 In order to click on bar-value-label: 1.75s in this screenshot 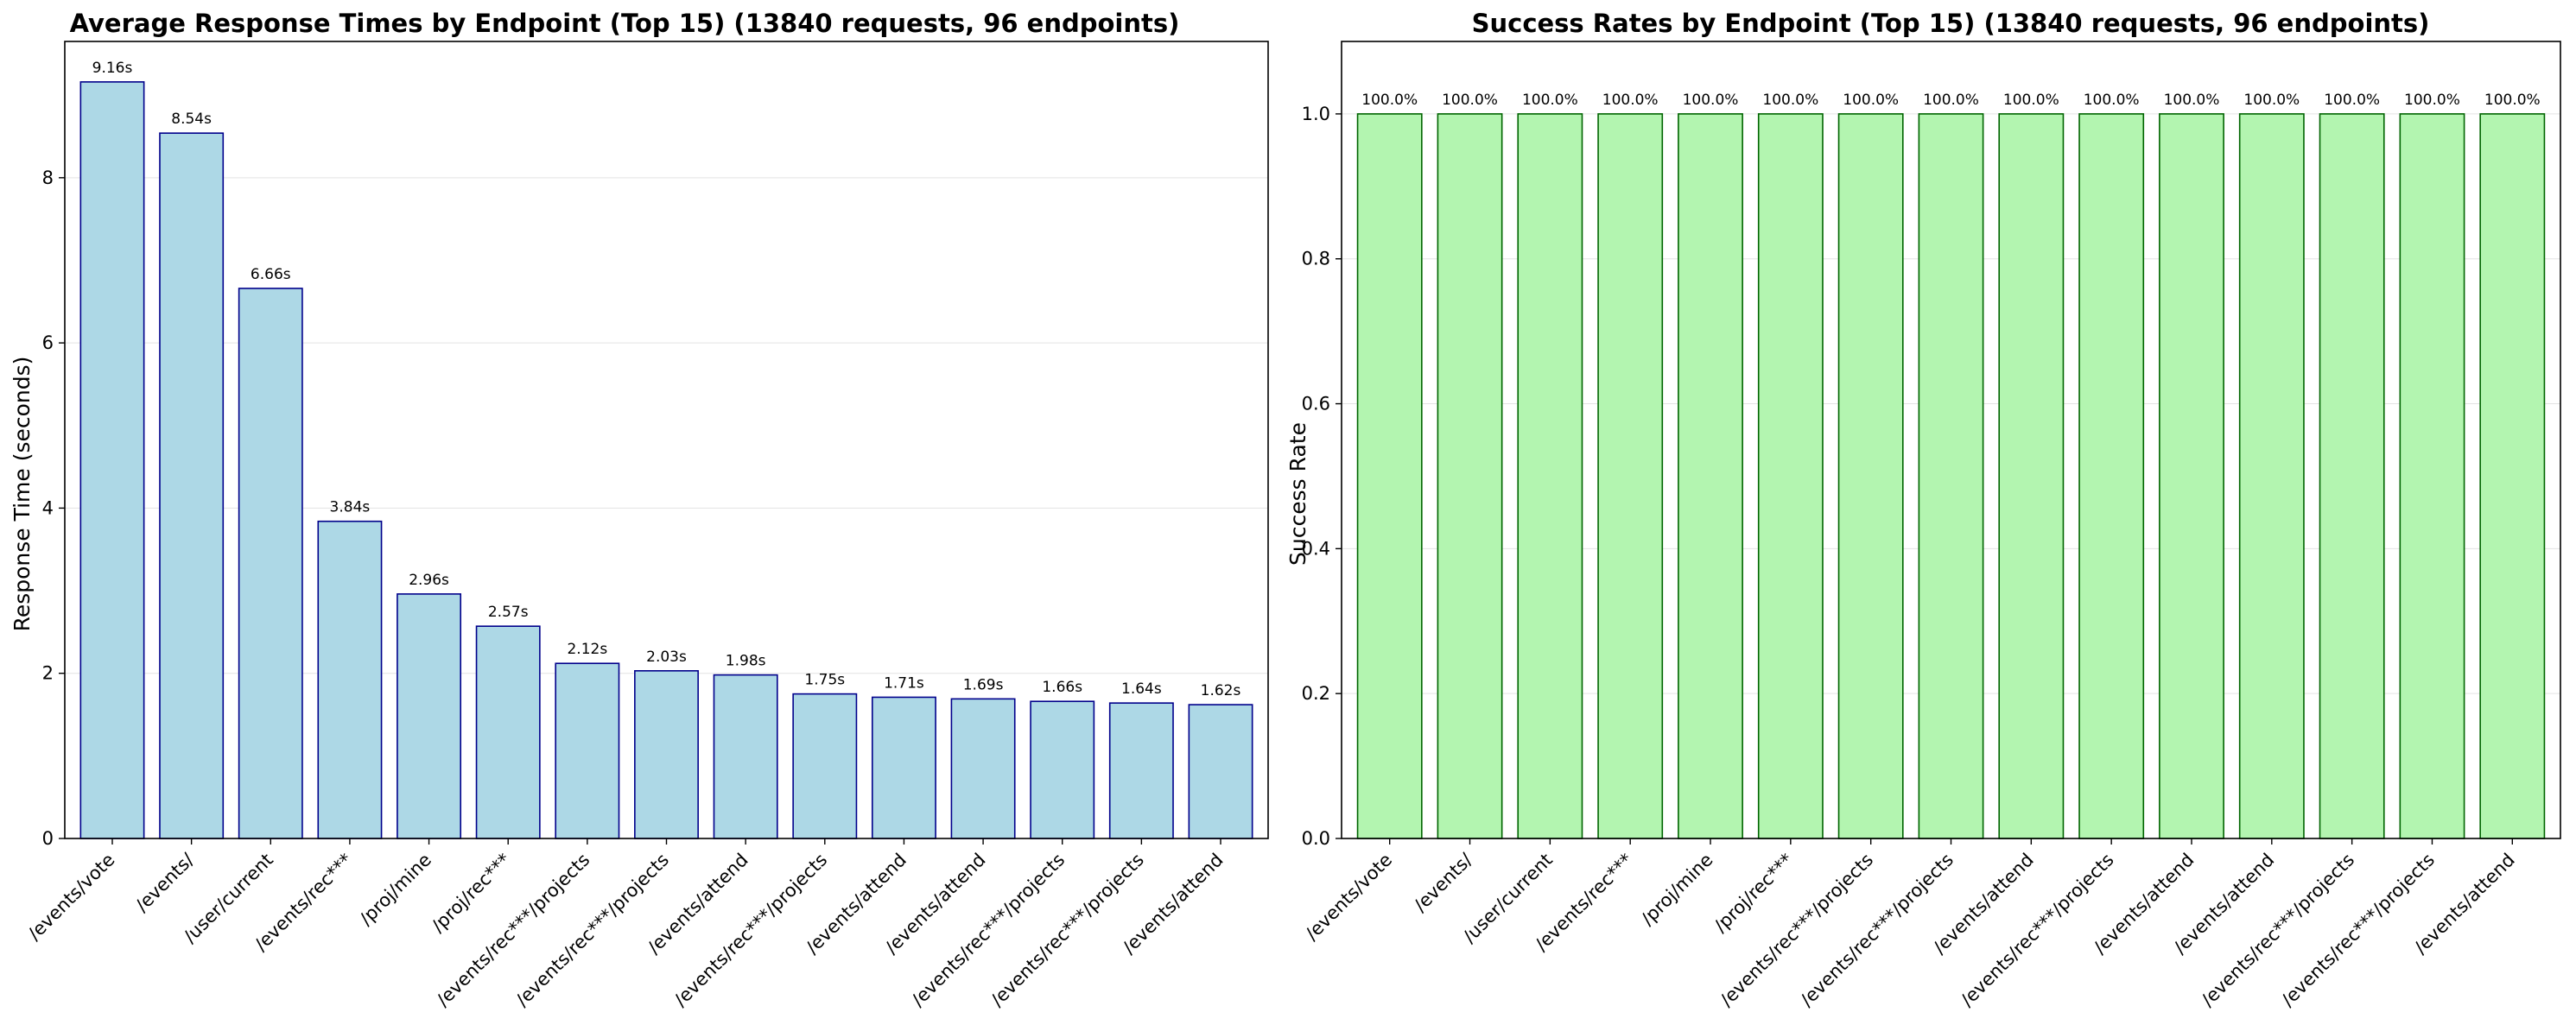, I will do `click(824, 680)`.